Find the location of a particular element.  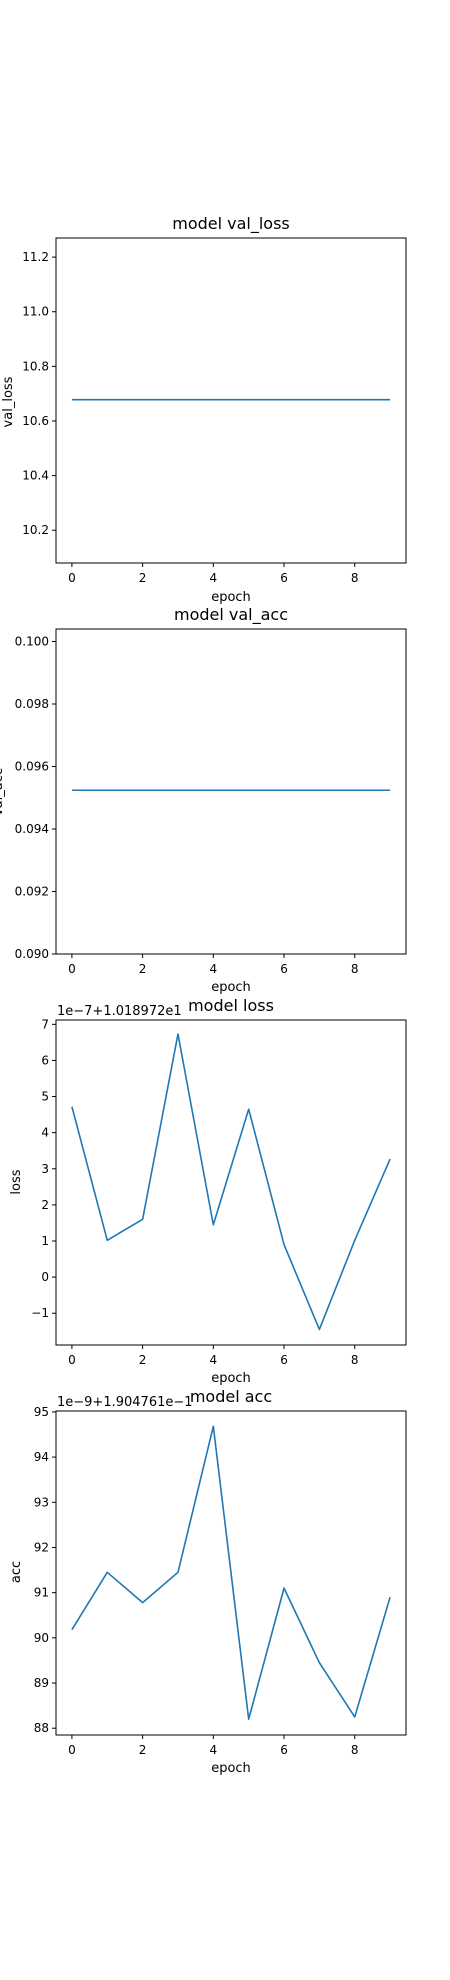

y-tick-label: 11.2 is located at coordinates (35, 257).